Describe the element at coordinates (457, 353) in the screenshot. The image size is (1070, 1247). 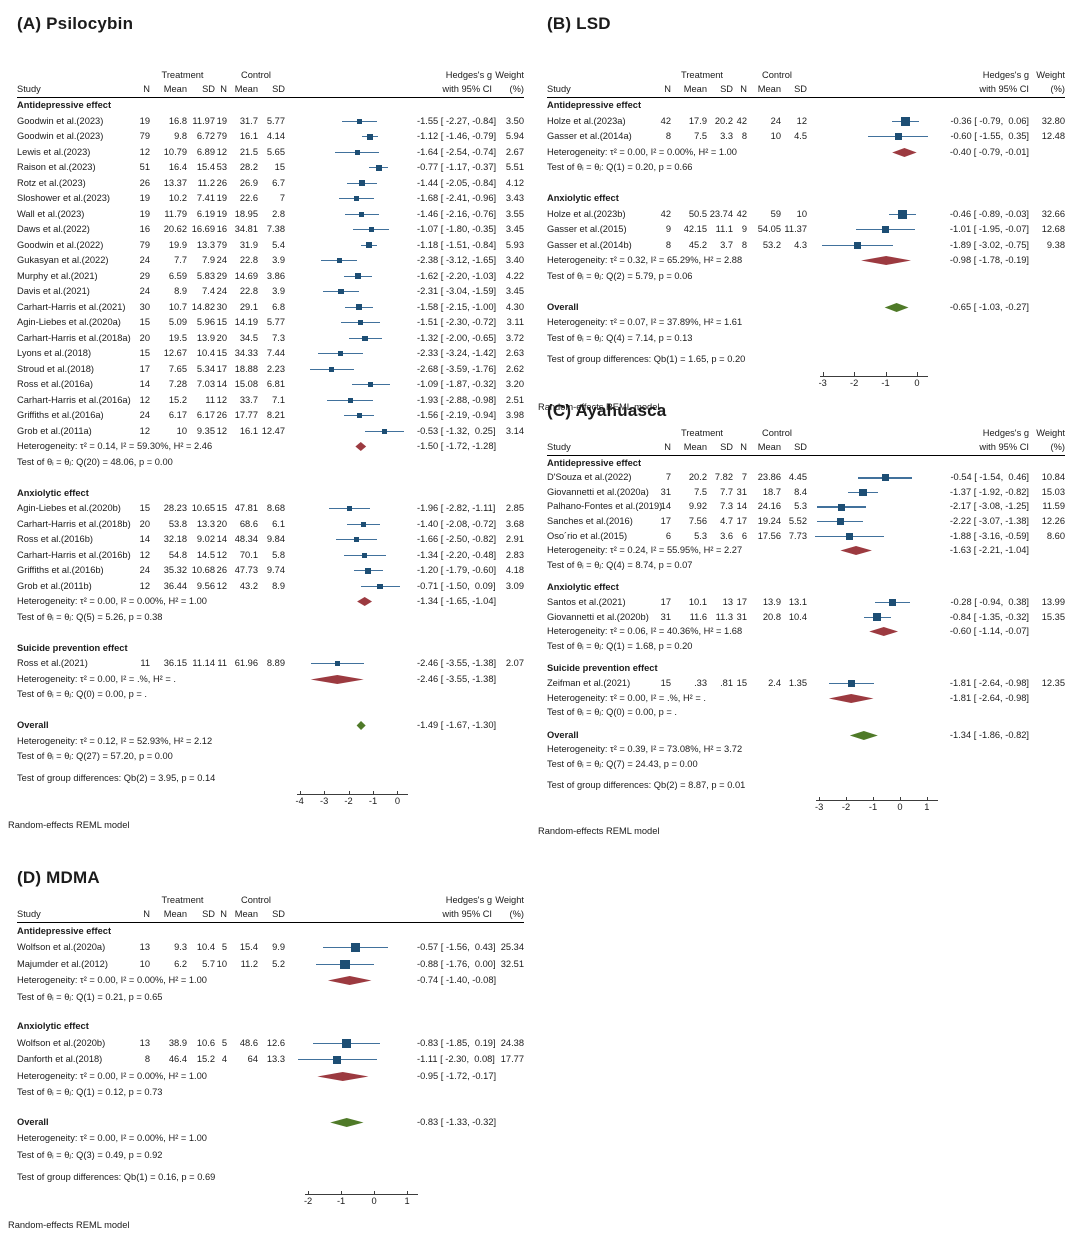
I see `effect-estimate: -2.33 [ -3.24, -1.42]` at that location.